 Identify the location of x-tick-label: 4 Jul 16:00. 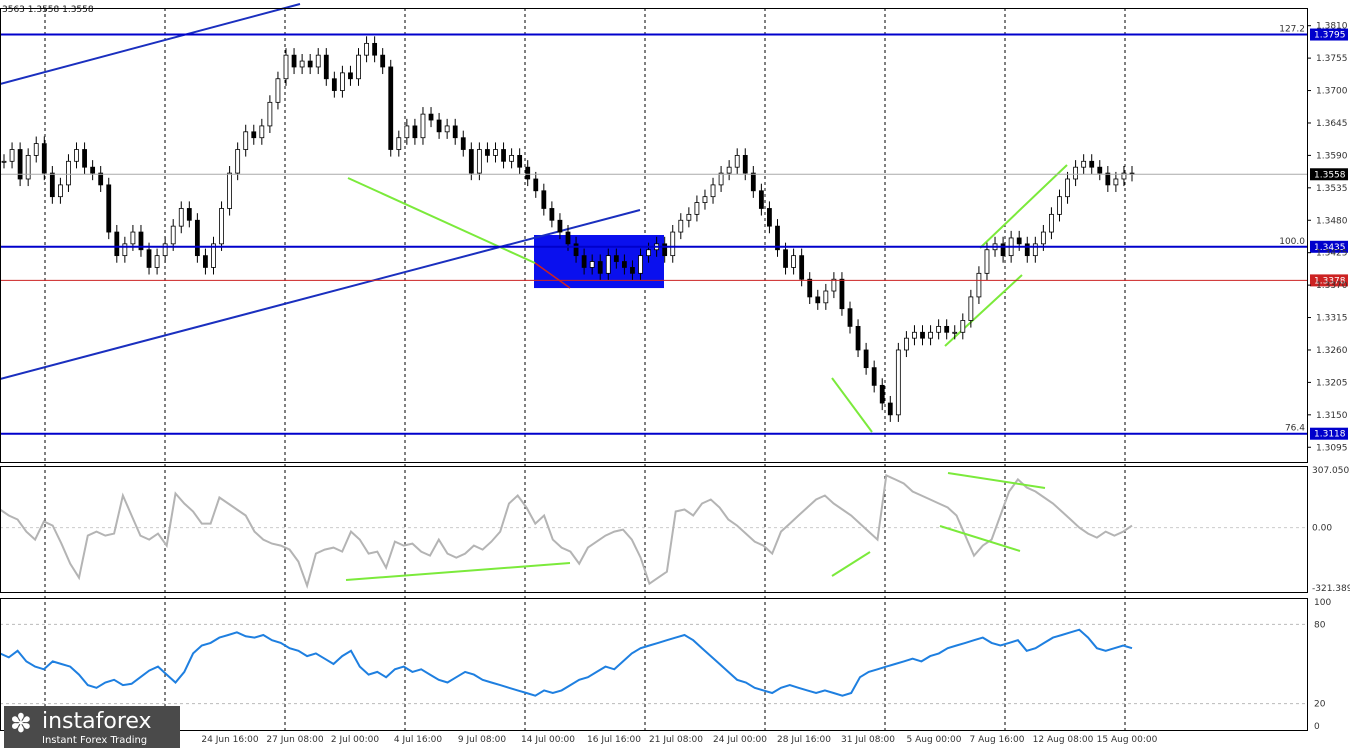
(418, 740).